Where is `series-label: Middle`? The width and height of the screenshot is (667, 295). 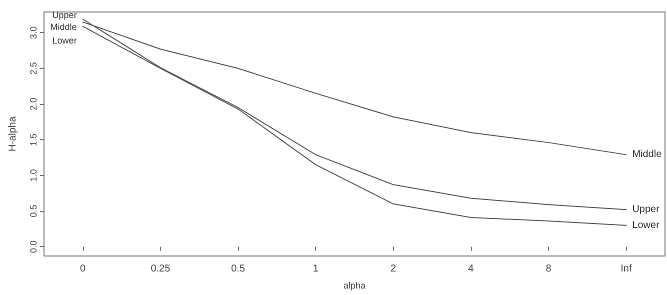 series-label: Middle is located at coordinates (63, 27).